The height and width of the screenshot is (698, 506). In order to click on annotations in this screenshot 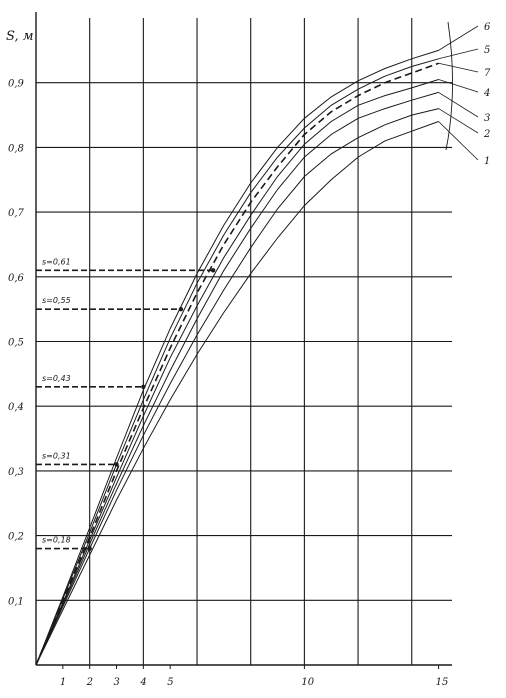, I will do `click(126, 409)`.